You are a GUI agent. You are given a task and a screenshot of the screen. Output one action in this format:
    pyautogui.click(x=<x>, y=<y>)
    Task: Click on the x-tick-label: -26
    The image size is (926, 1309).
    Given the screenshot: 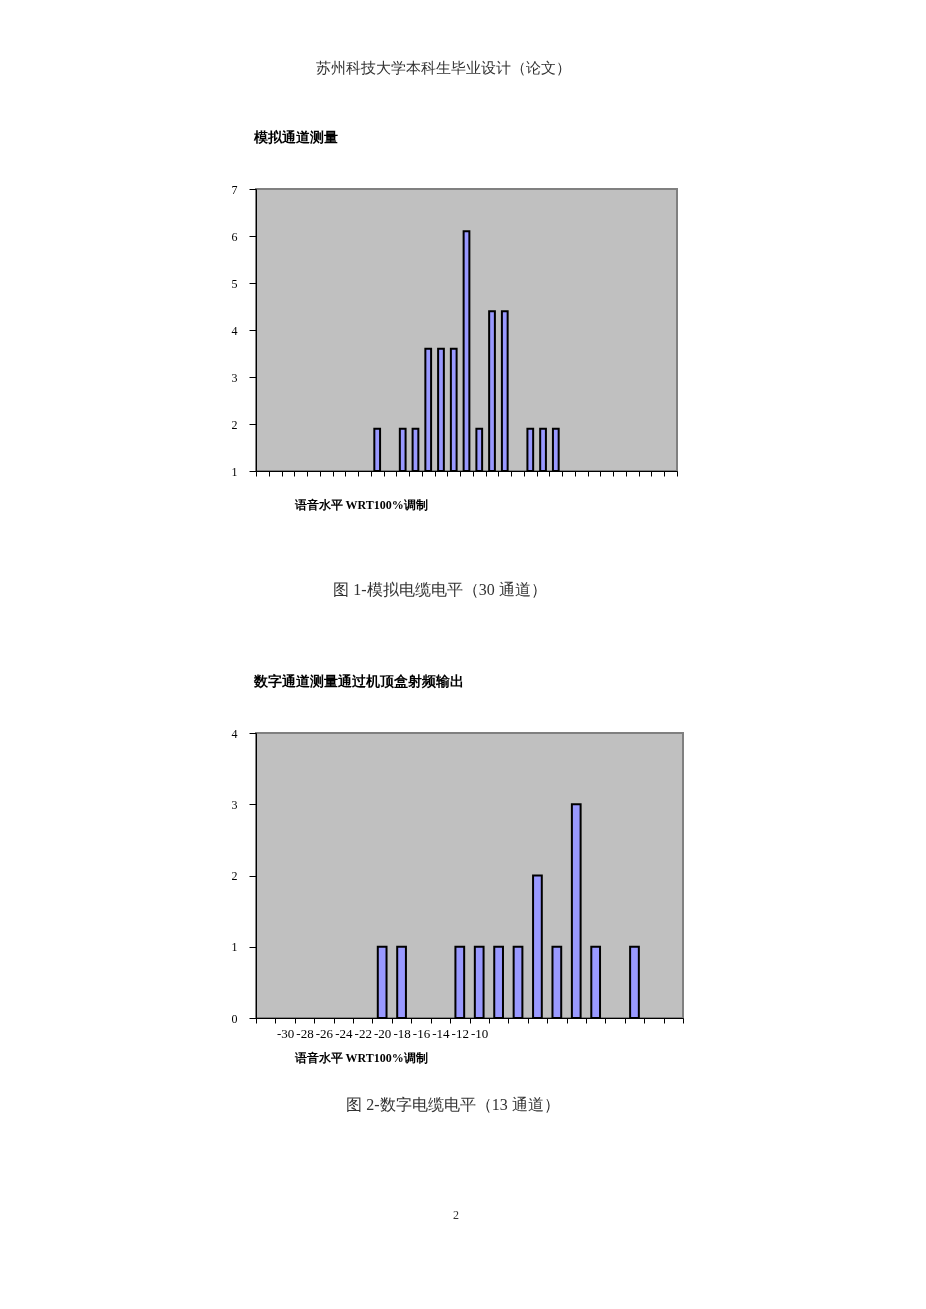 What is the action you would take?
    pyautogui.click(x=324, y=1033)
    